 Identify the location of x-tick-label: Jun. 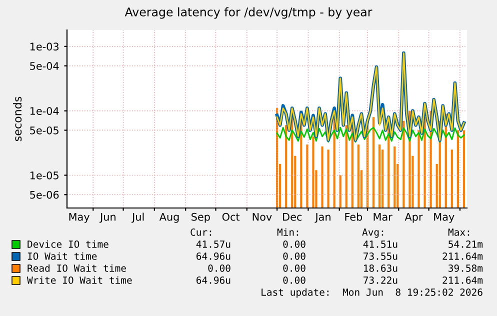
(108, 218).